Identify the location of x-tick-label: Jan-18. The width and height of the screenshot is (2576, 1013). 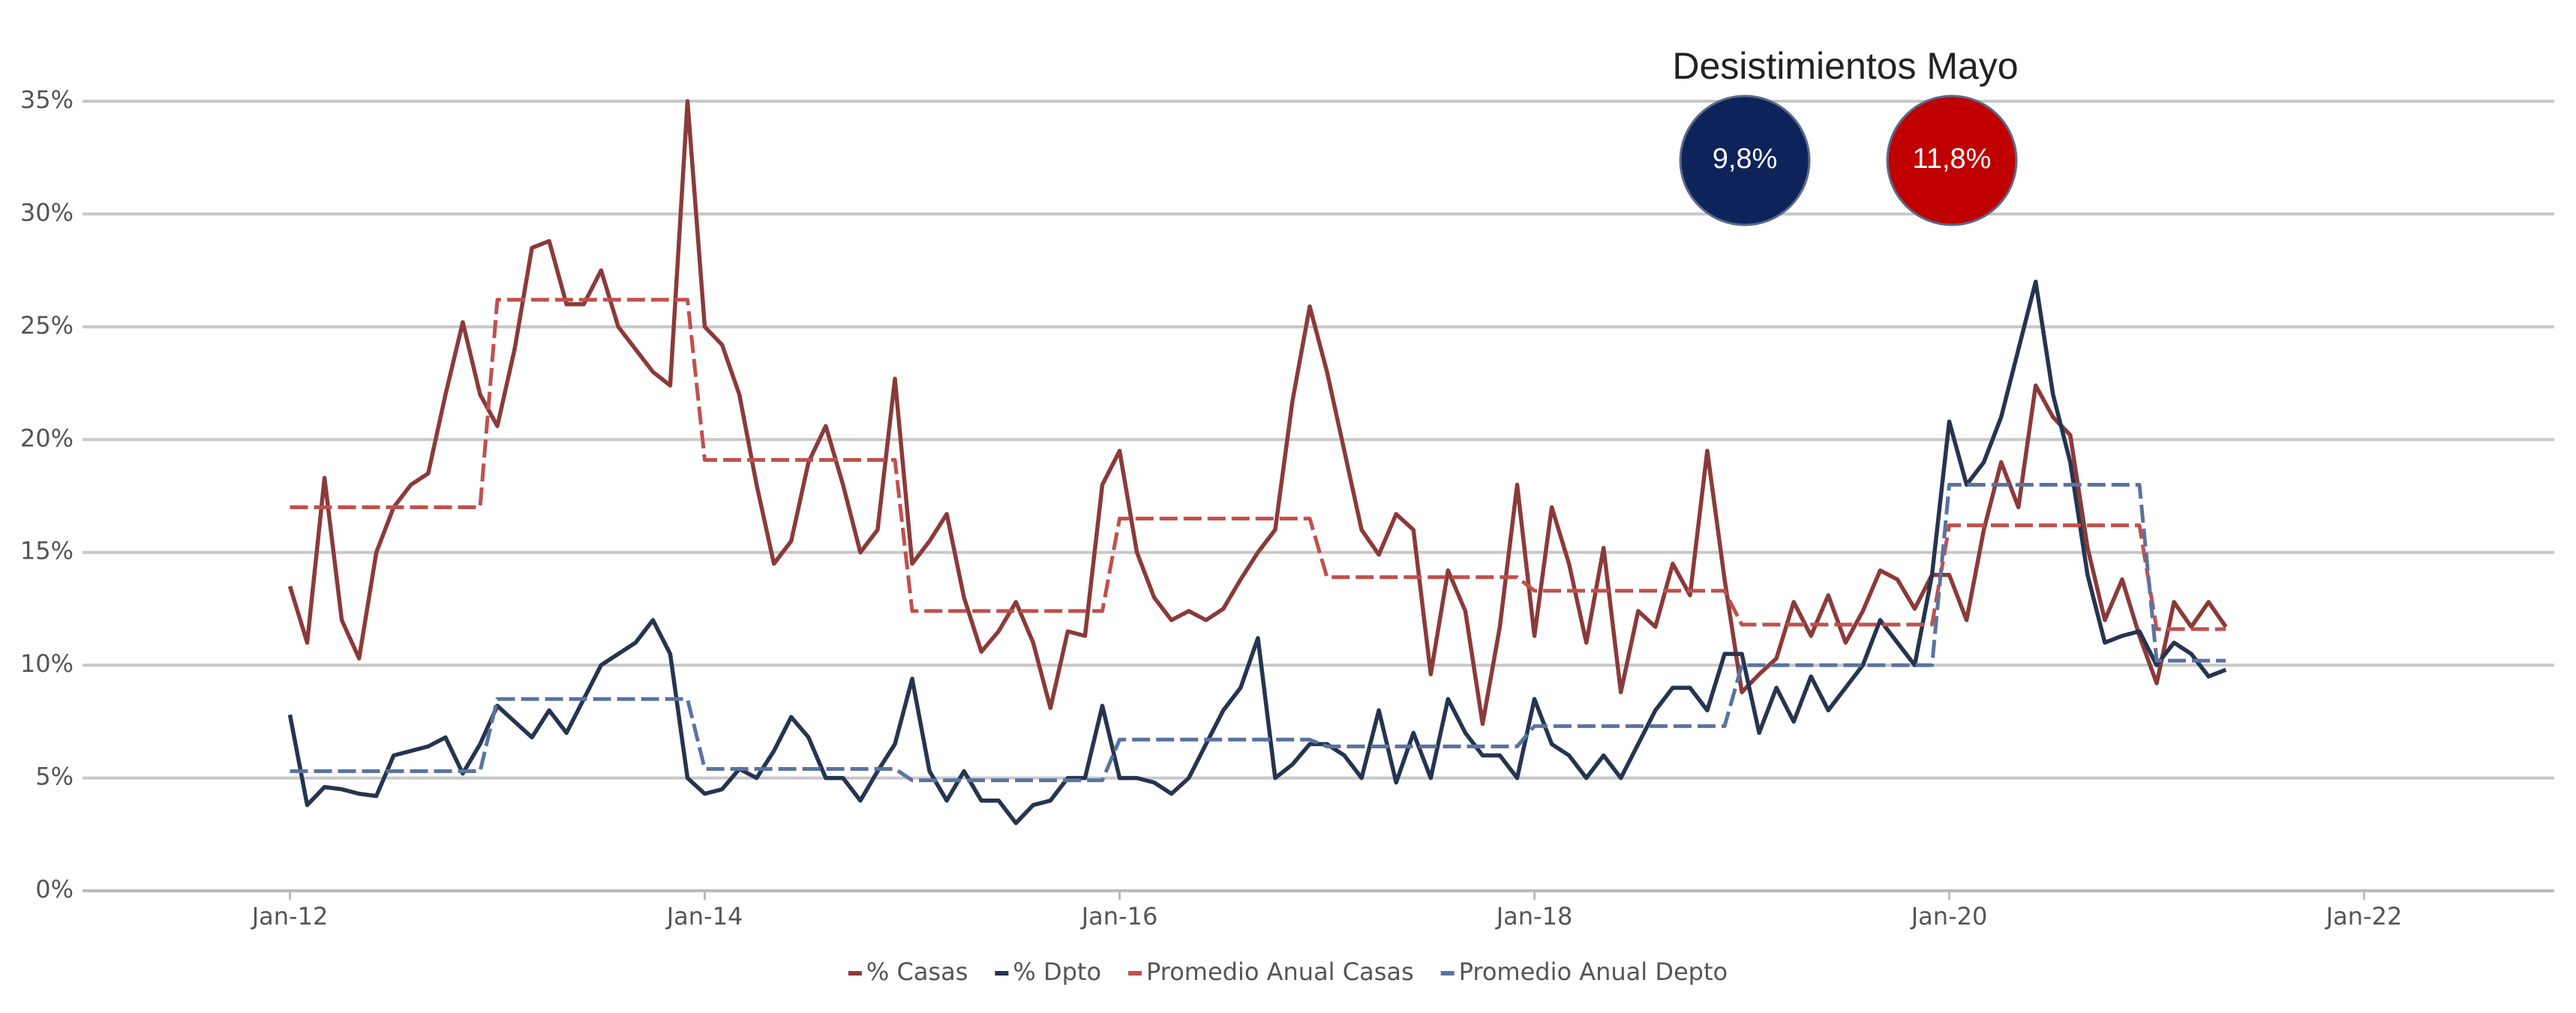
(1534, 916).